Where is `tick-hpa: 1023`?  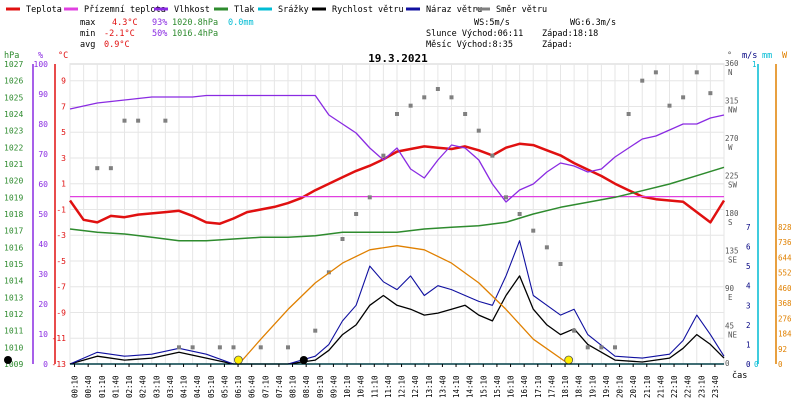 tick-hpa: 1023 is located at coordinates (13, 131).